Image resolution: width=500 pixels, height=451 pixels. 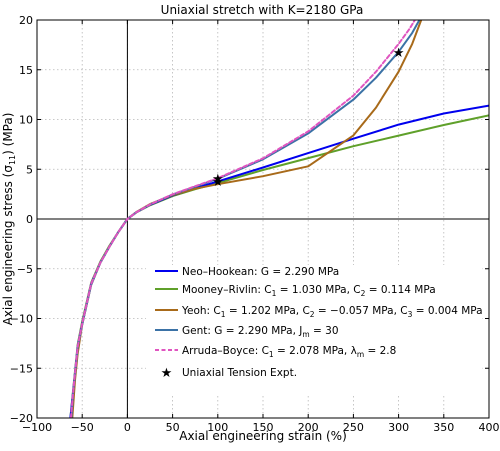 I want to click on legend-label: Arruda–Boyce: C1 = 2.078 MPa, λm = 2.8, so click(x=289, y=352).